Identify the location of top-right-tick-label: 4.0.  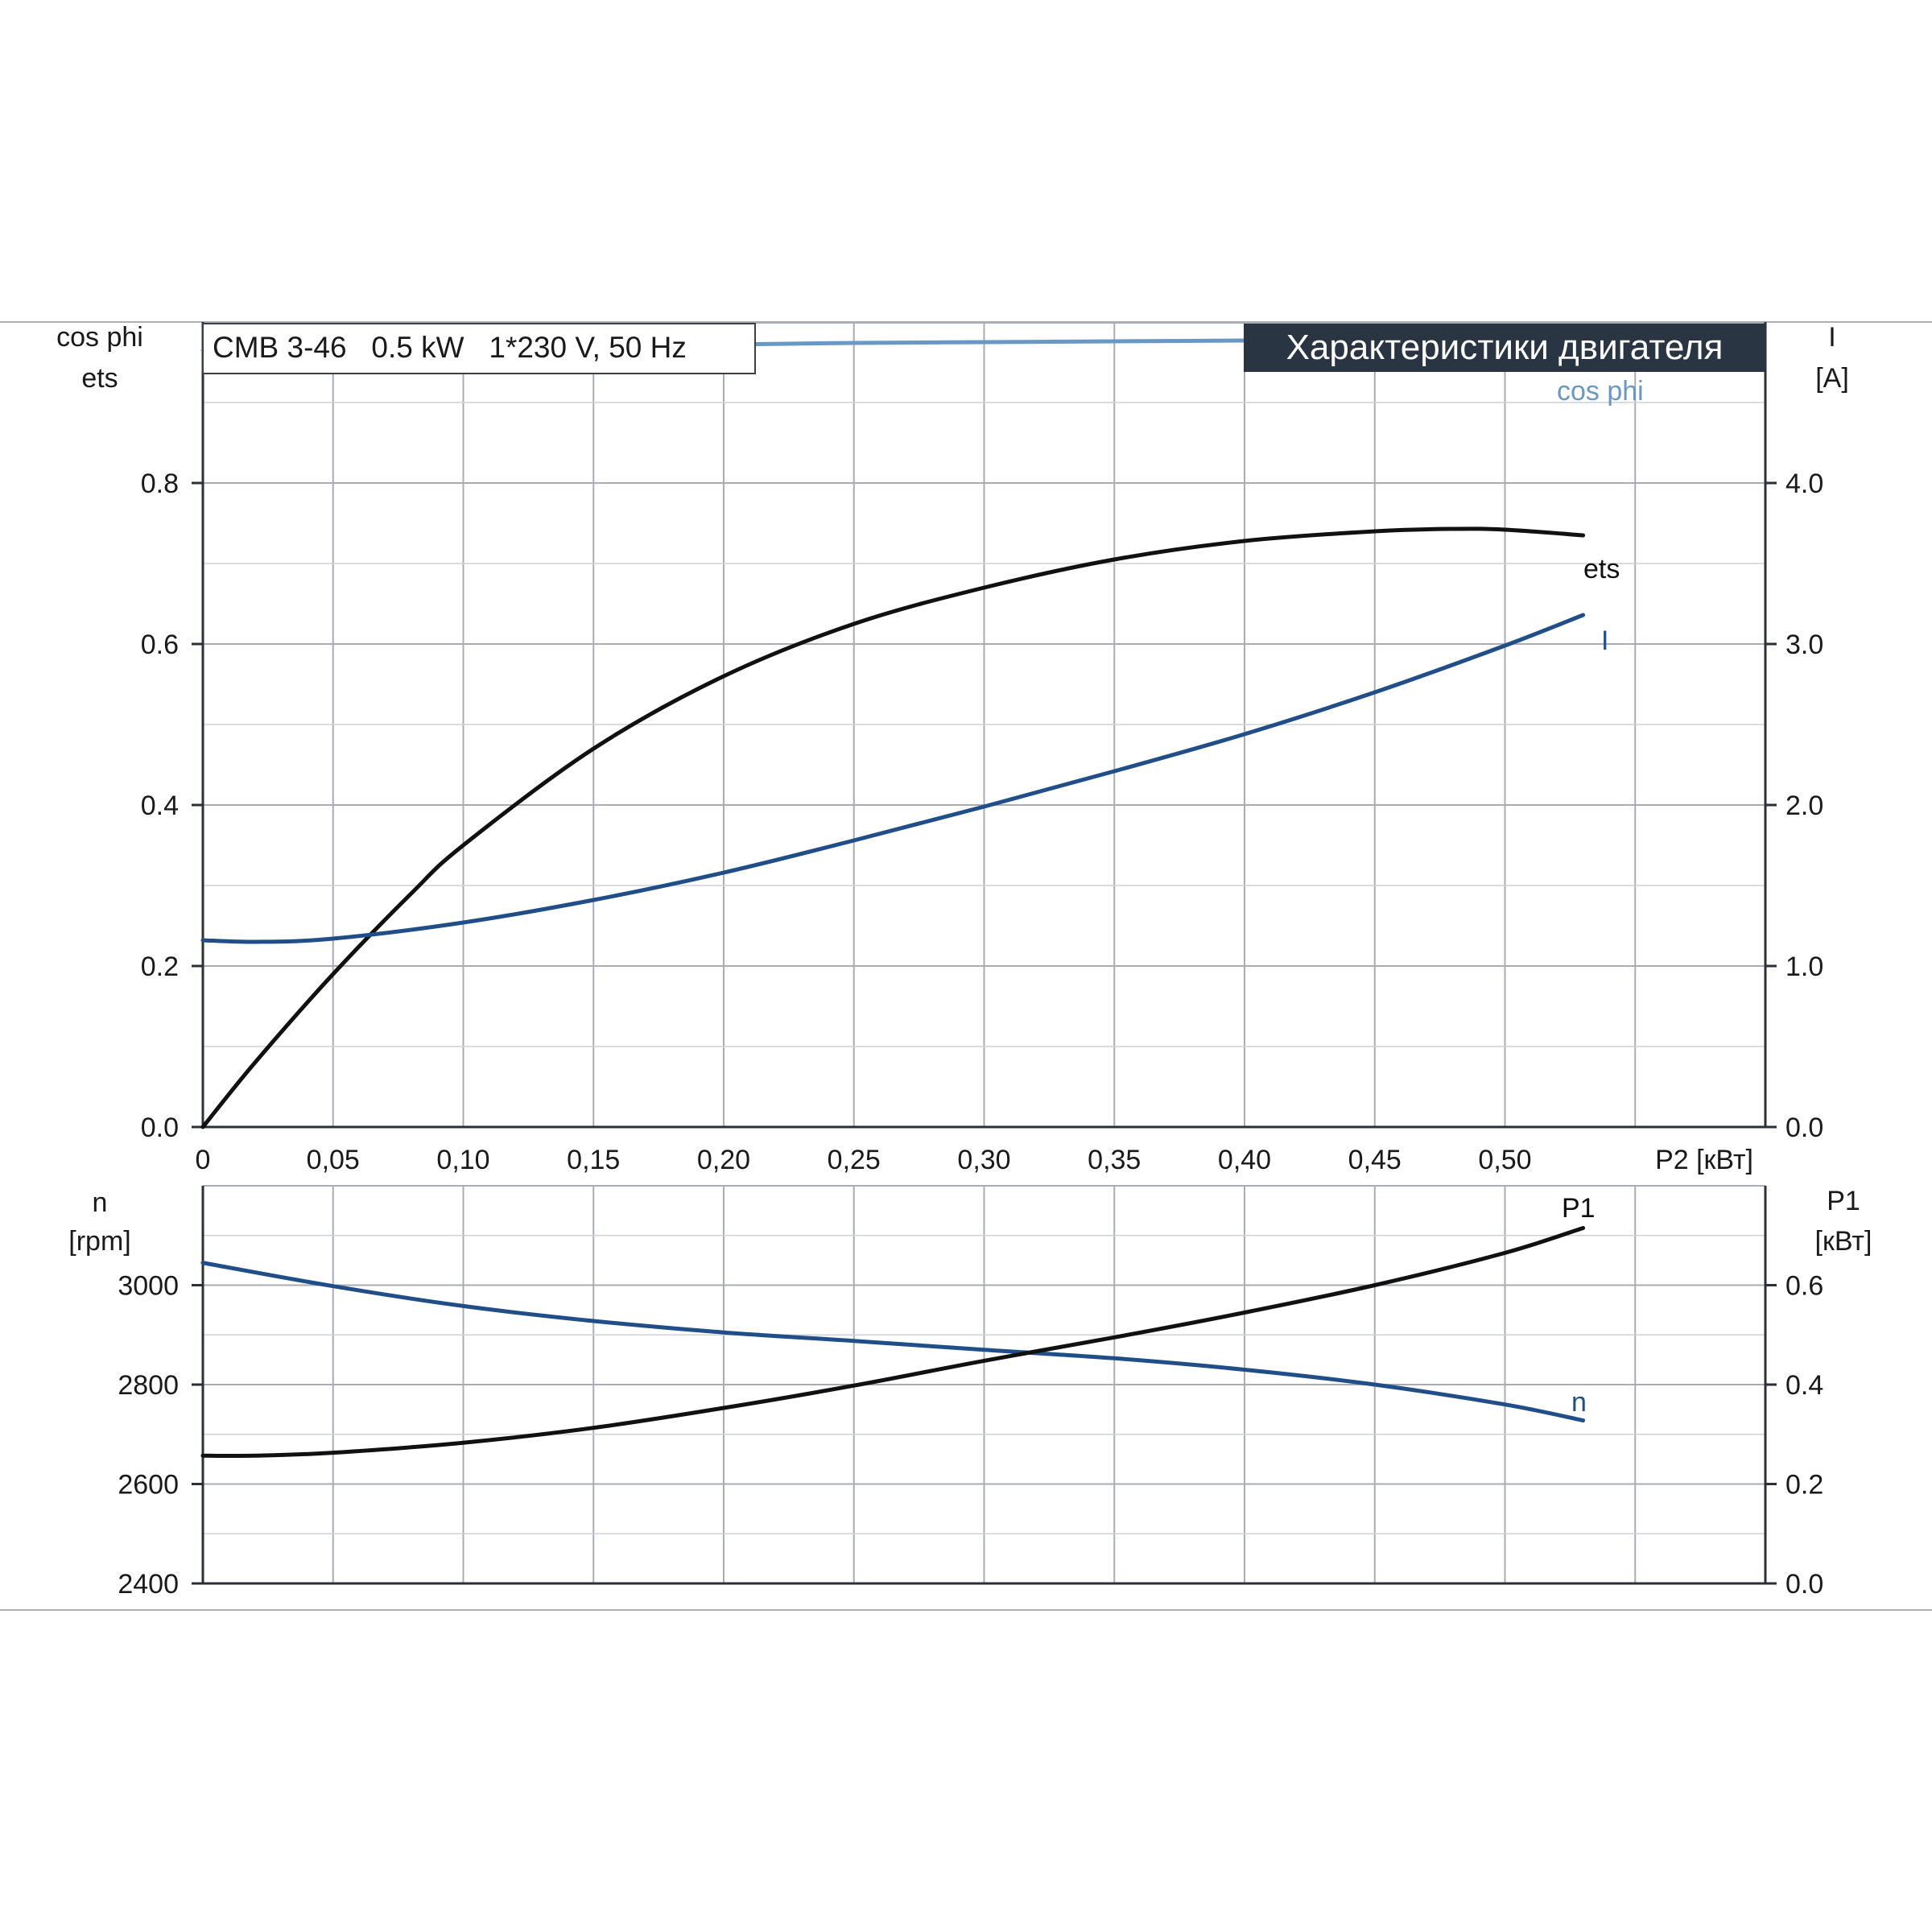
(1804, 484).